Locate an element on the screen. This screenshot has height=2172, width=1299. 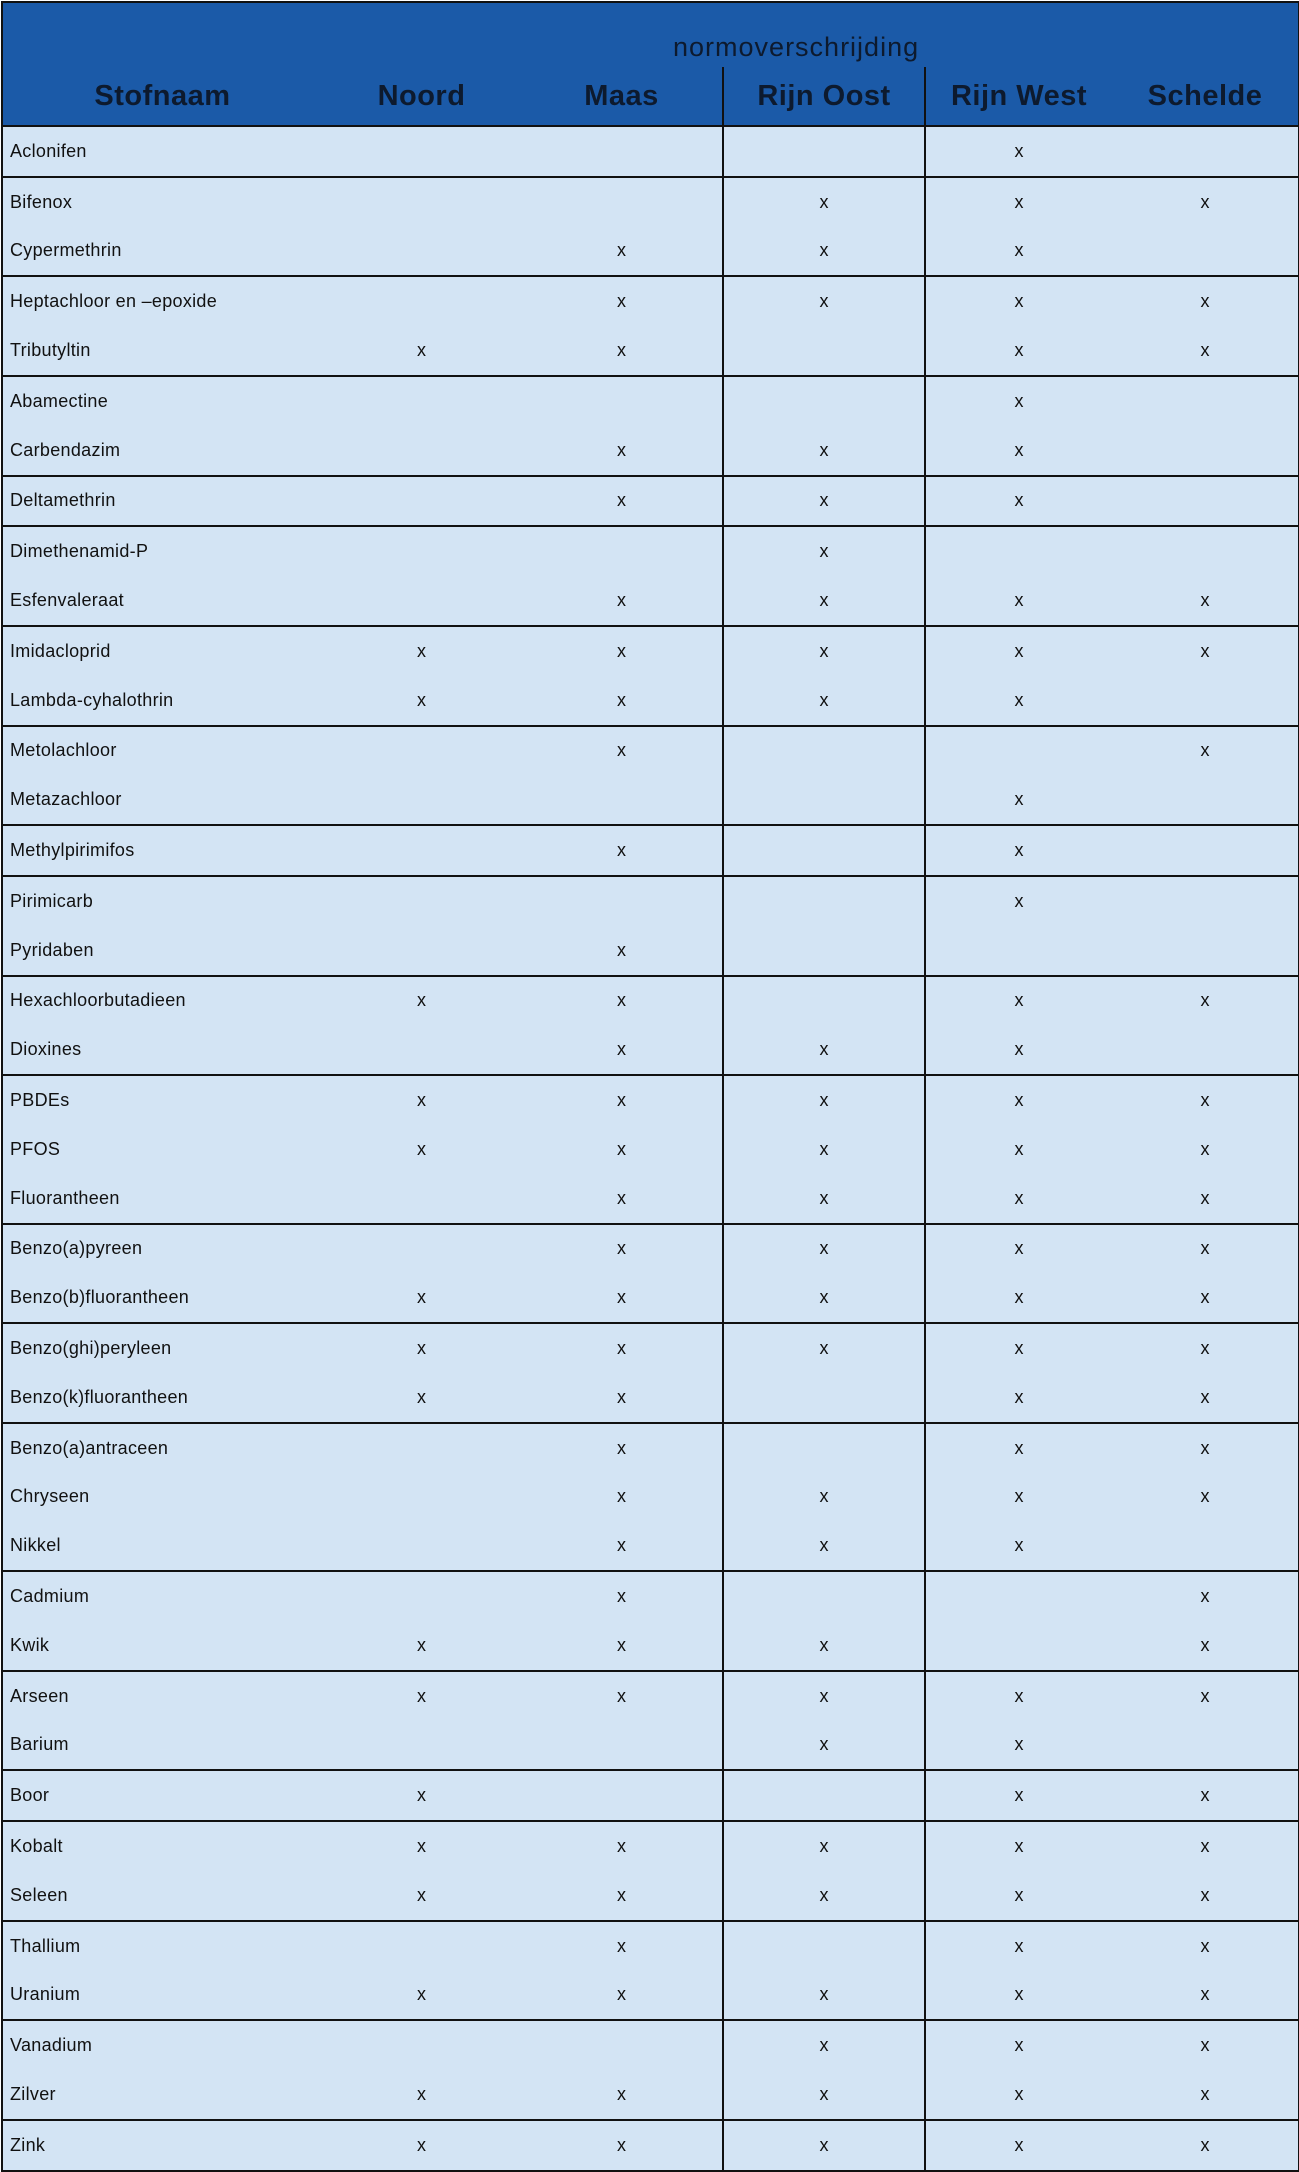
table-row: Cypermethrin x x x is located at coordinates (650, 251).